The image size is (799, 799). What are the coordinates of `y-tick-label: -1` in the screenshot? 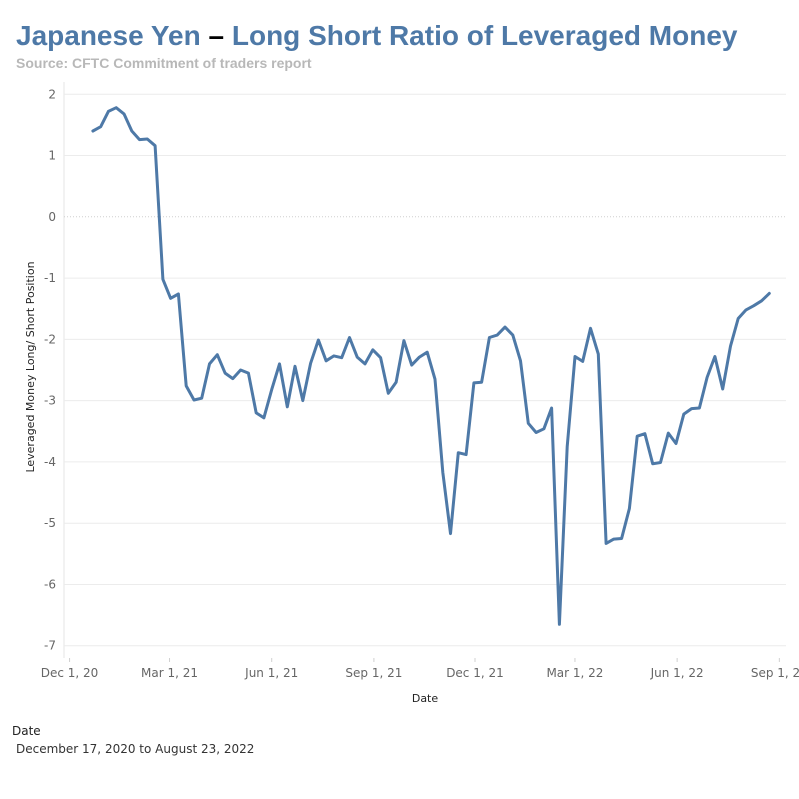 It's located at (50, 278).